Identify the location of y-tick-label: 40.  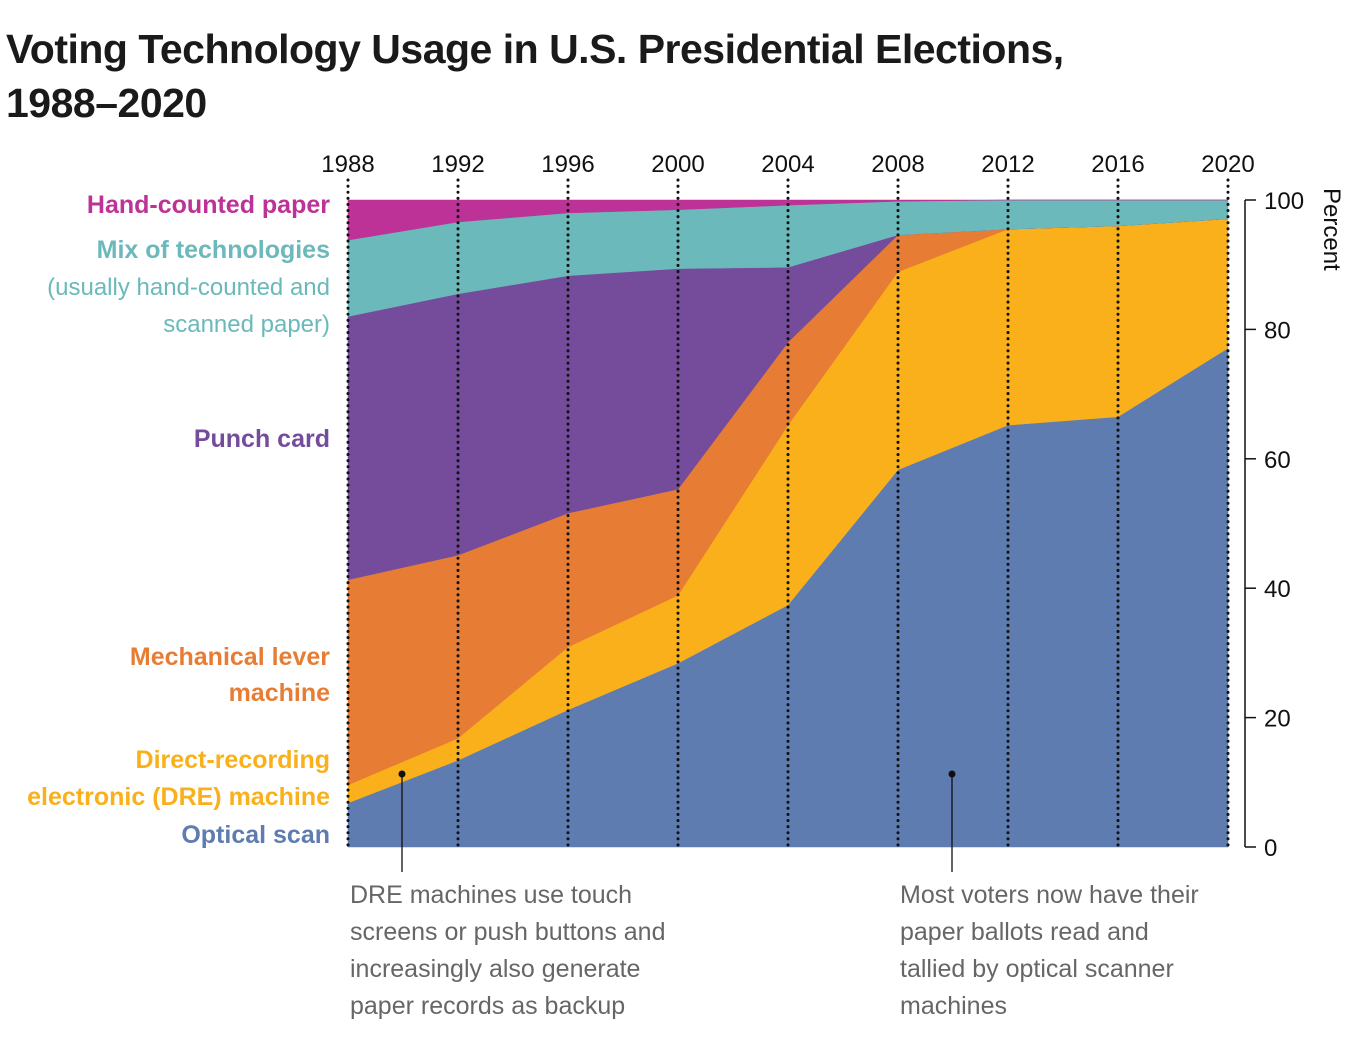
(1277, 589).